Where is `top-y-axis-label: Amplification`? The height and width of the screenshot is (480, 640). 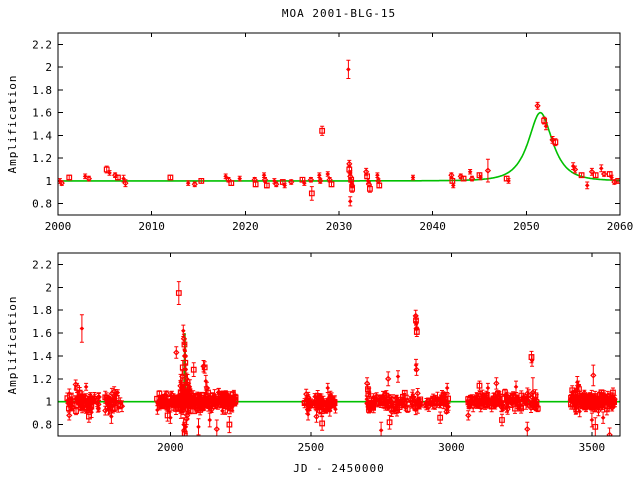 top-y-axis-label: Amplification is located at coordinates (12, 123).